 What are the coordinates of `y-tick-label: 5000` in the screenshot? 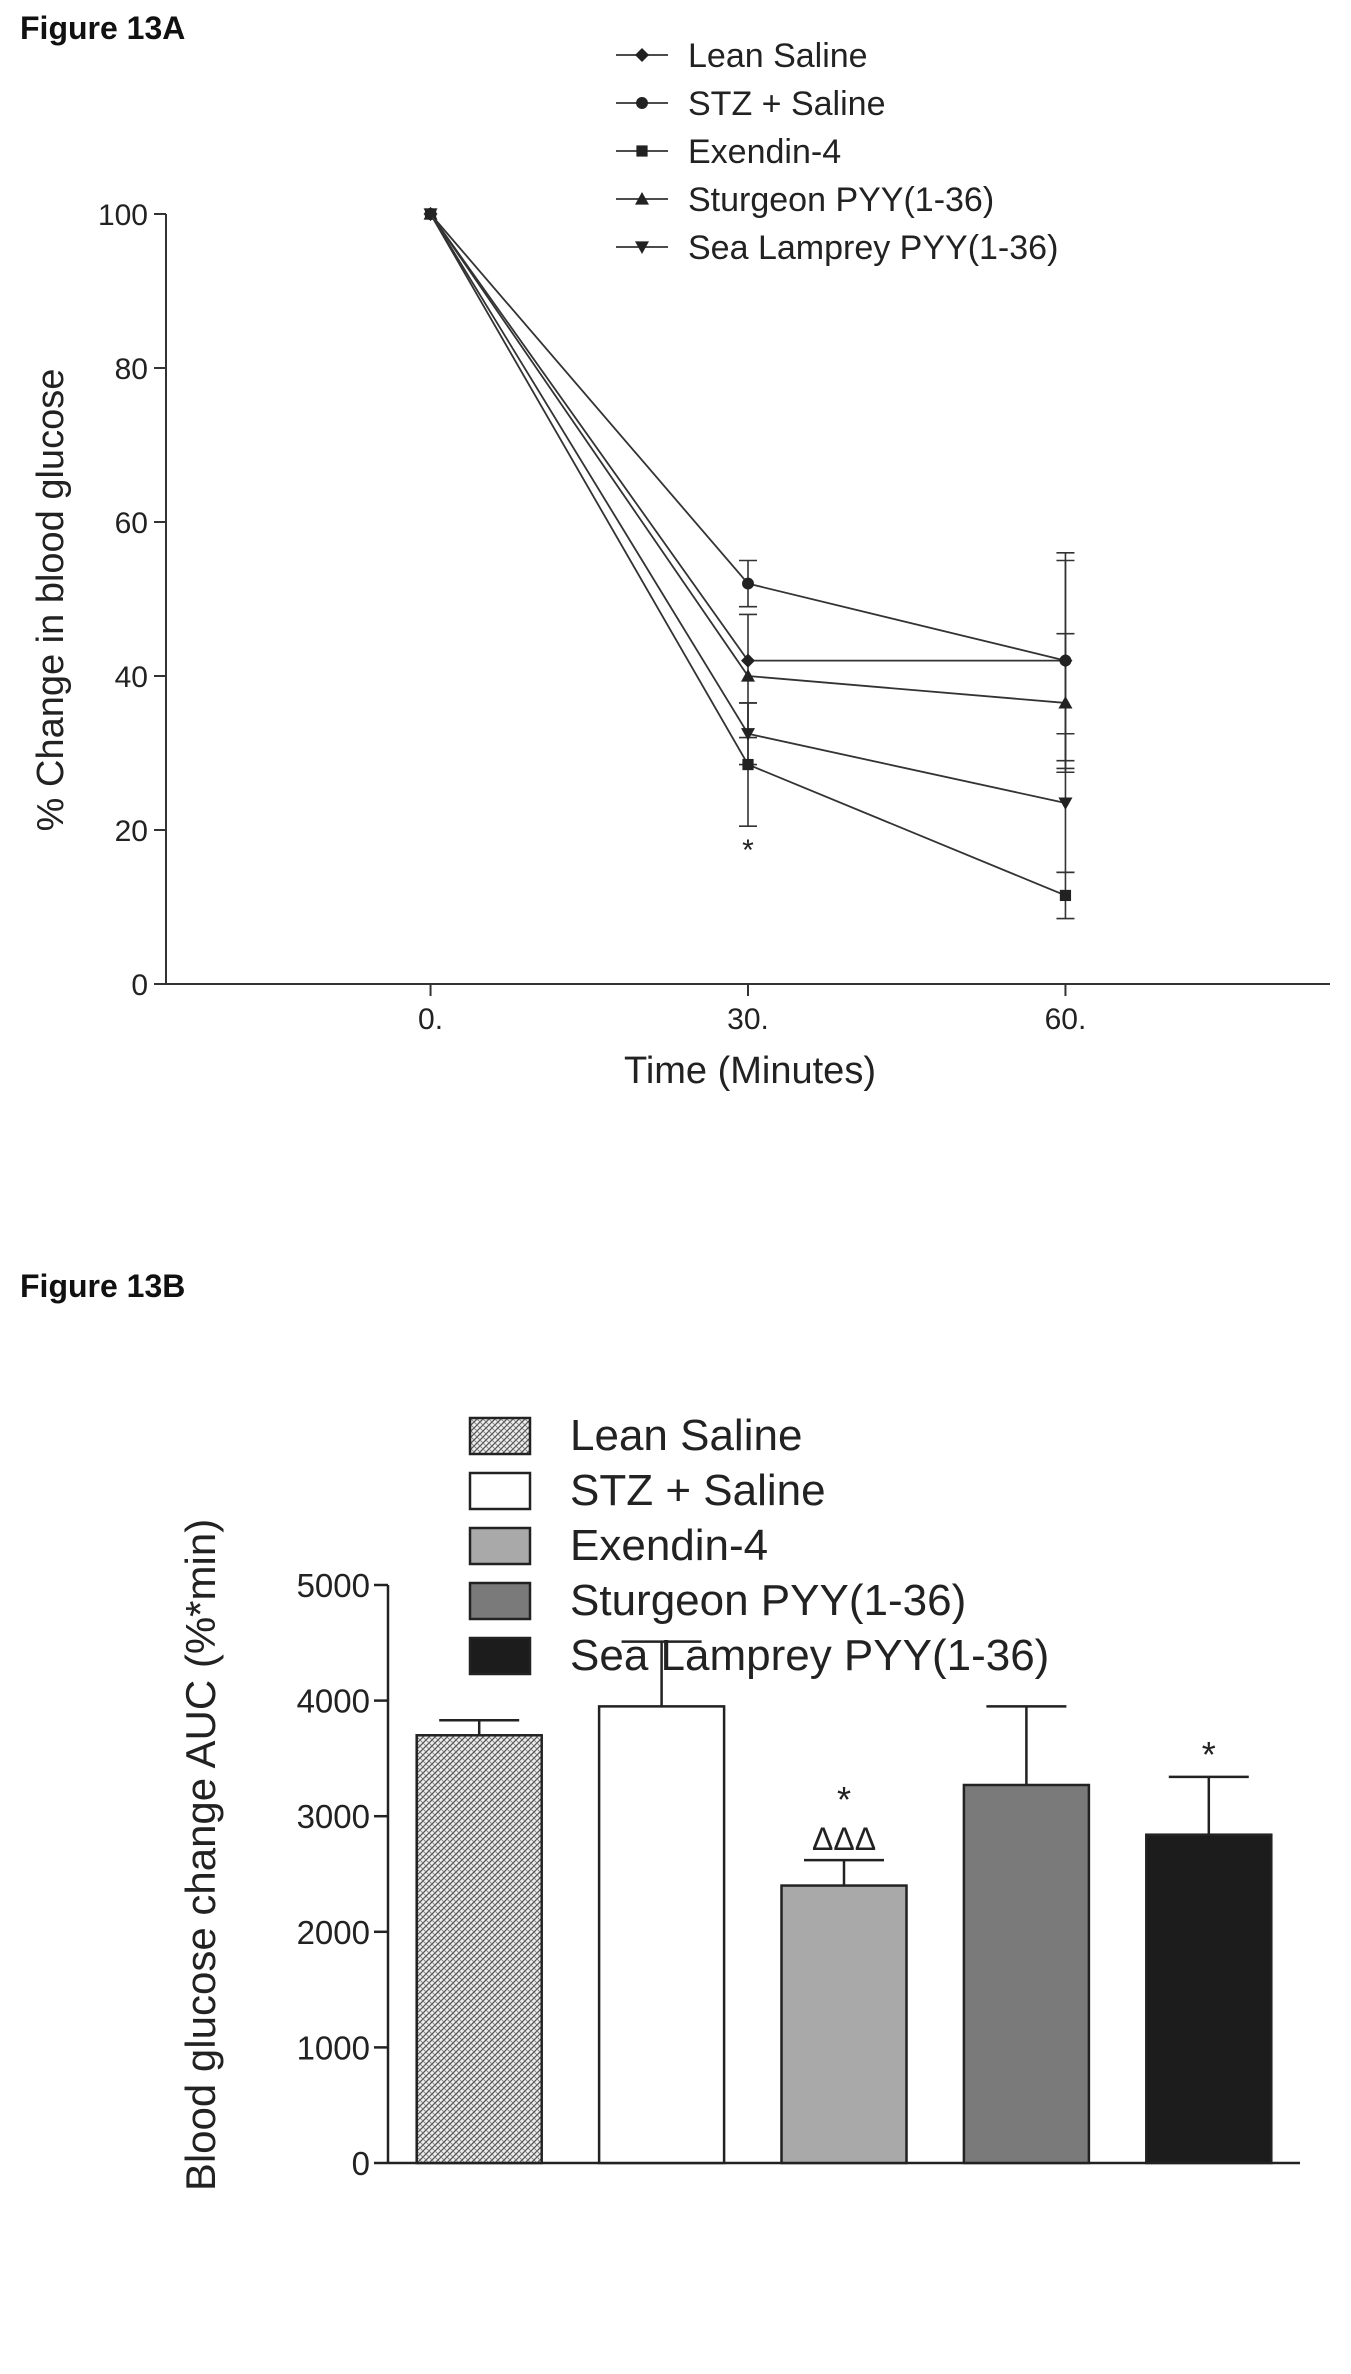 It's located at (333, 1585).